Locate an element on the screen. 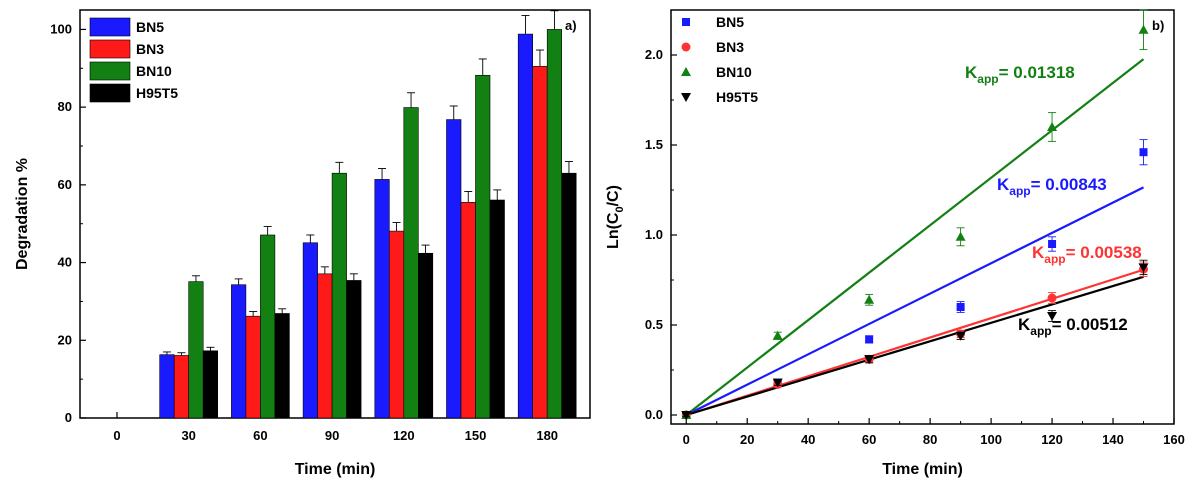  fit-line-h95t5 is located at coordinates (914, 346).